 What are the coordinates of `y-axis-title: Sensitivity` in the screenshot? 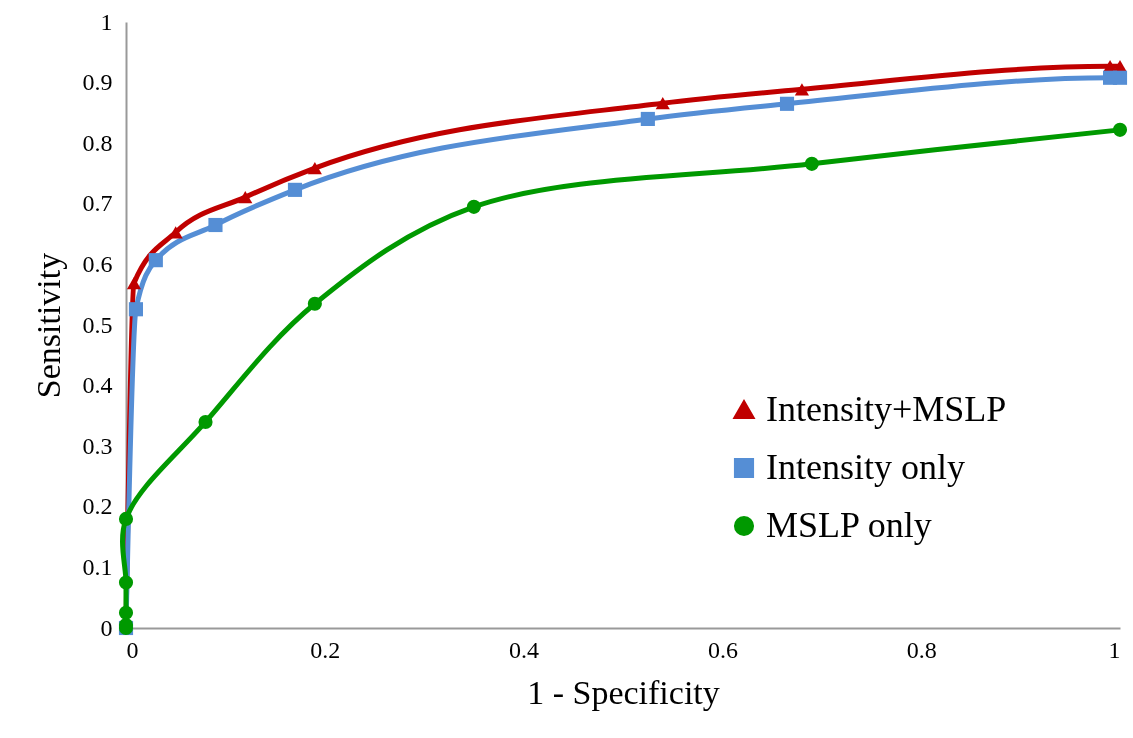 It's located at (48, 325).